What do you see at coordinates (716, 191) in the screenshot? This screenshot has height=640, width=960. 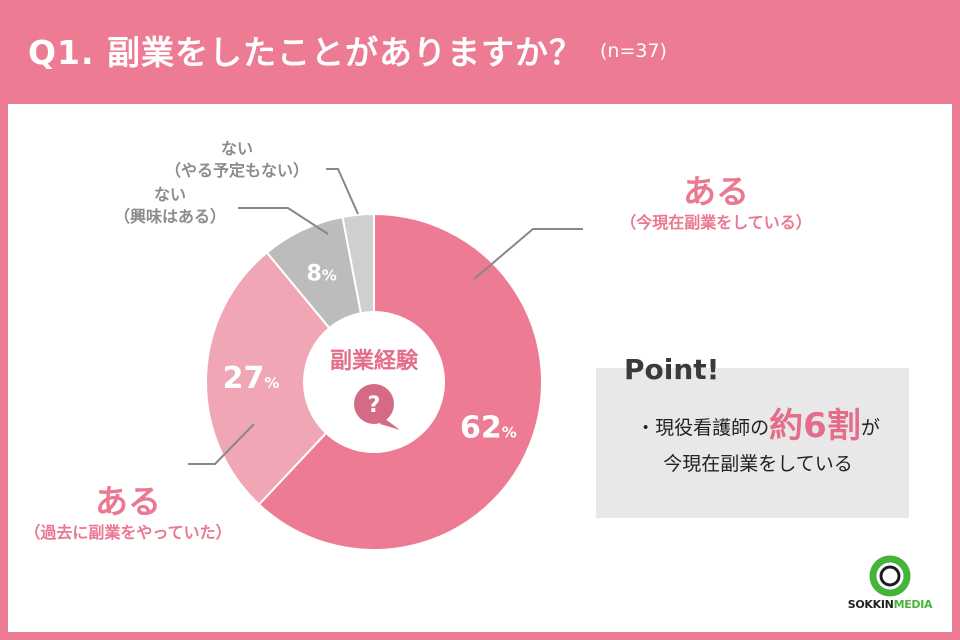 I see `label-current-big: ある` at bounding box center [716, 191].